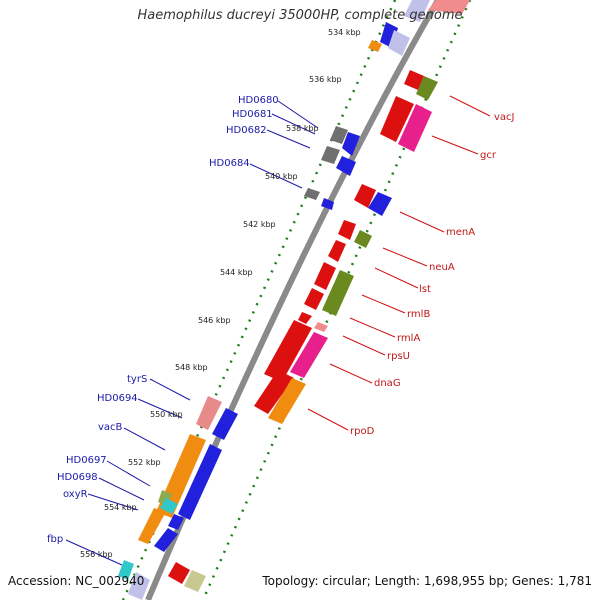 This screenshot has height=600, width=600. What do you see at coordinates (425, 289) in the screenshot?
I see `gene-label-lst: lst` at bounding box center [425, 289].